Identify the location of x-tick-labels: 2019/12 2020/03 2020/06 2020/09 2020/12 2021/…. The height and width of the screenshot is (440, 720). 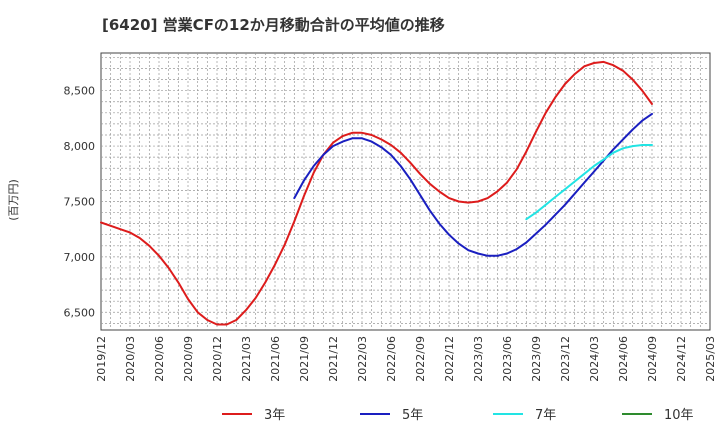
(406, 359).